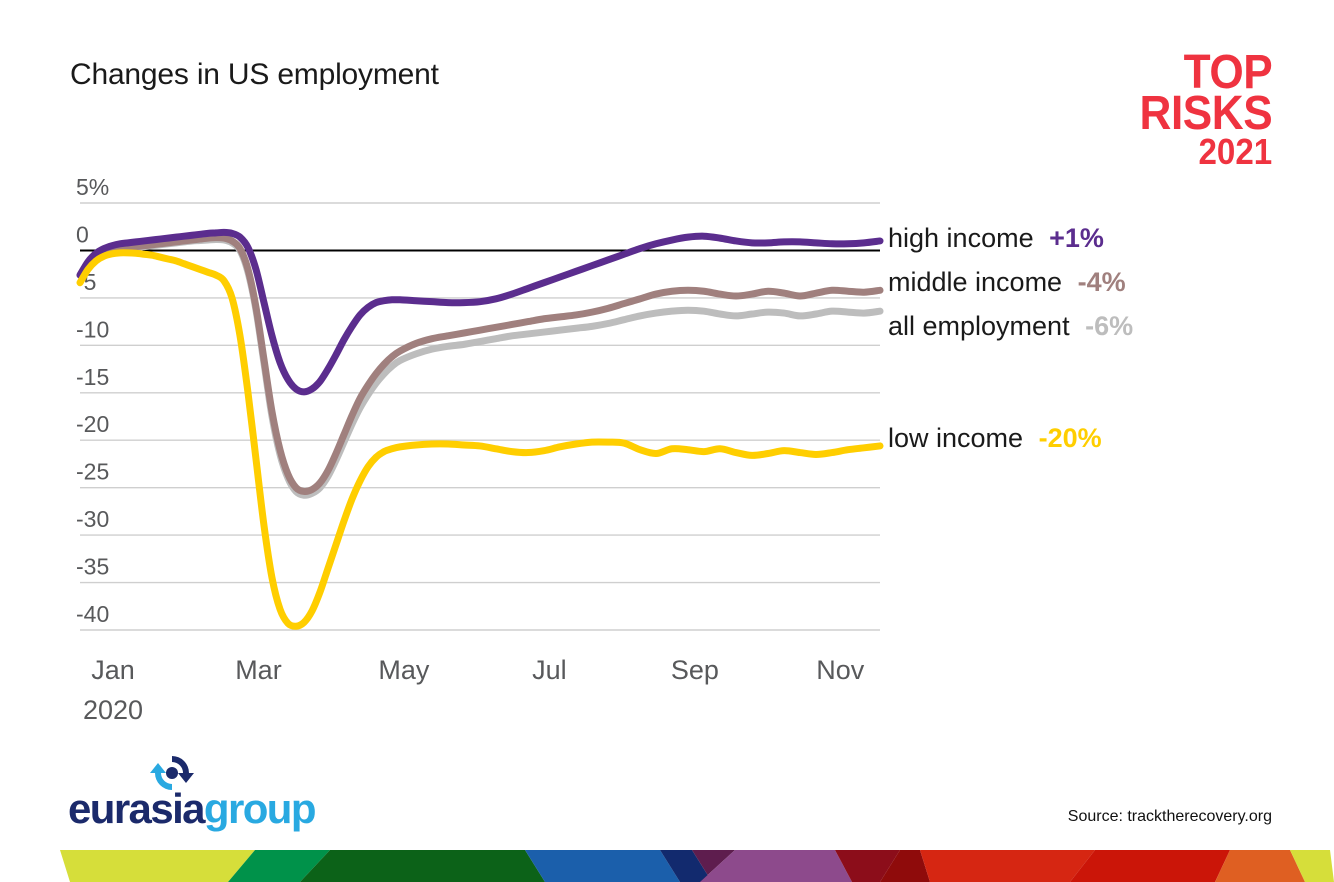  What do you see at coordinates (474, 690) in the screenshot?
I see `x-axis-labels: Jan Mar May Jul Sep Nov 2020` at bounding box center [474, 690].